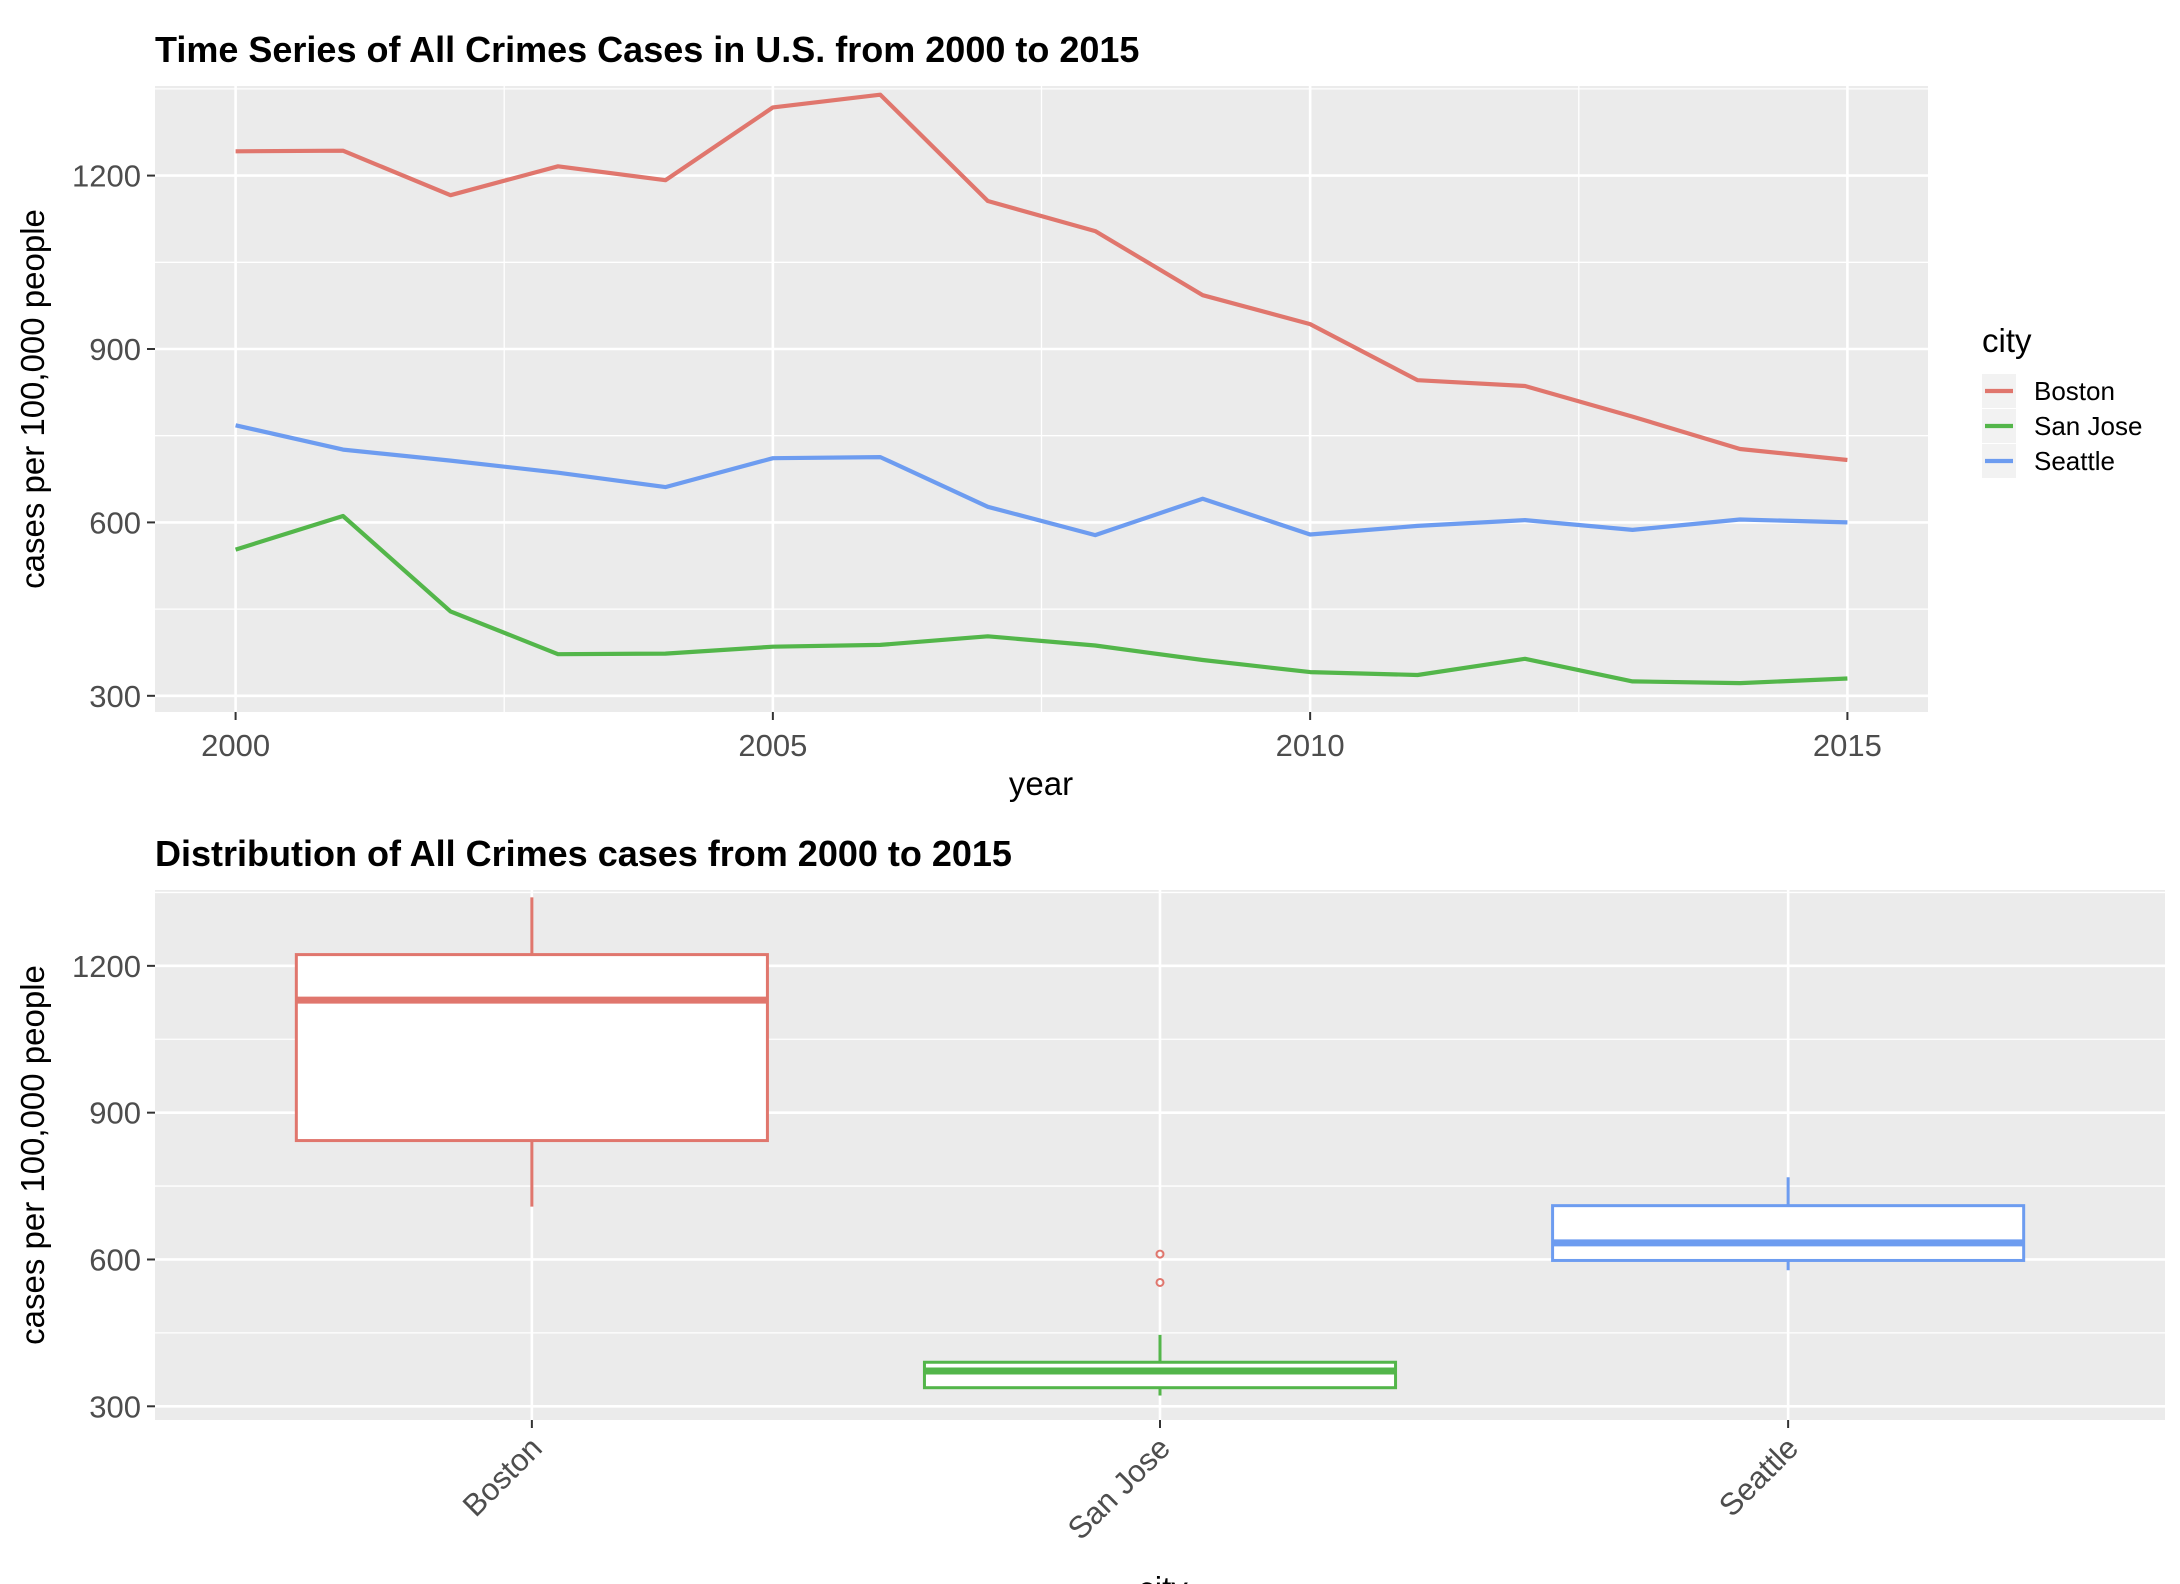 The image size is (2180, 1584). I want to click on box-boston, so click(531, 1052).